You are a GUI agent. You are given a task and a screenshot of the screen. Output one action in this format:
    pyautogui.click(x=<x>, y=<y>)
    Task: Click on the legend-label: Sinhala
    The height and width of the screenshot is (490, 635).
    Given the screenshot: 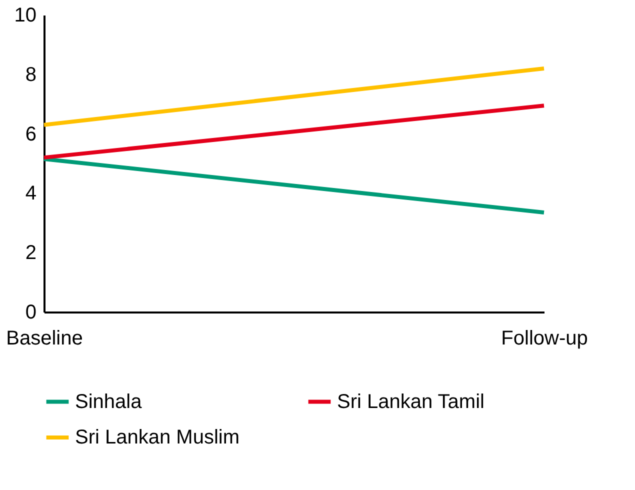 What is the action you would take?
    pyautogui.click(x=109, y=401)
    